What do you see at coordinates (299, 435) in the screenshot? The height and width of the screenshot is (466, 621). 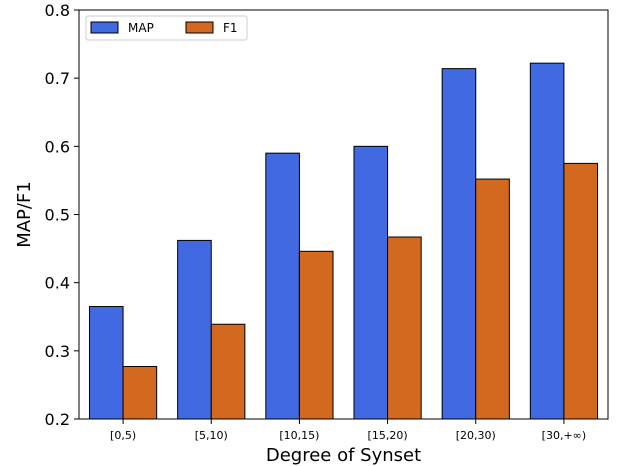 I see `x-tick-label-2: [10,15)` at bounding box center [299, 435].